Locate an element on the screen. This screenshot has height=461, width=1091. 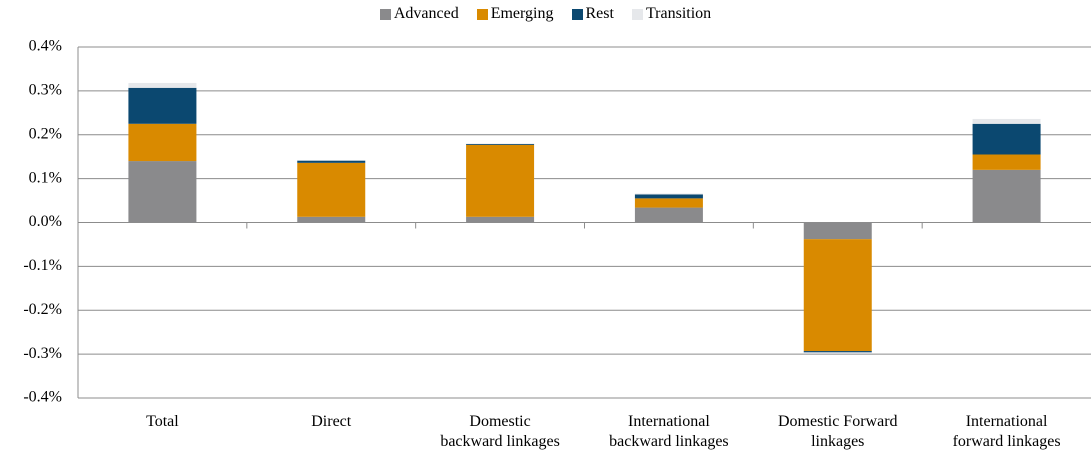
x-tick-label: Total is located at coordinates (162, 421).